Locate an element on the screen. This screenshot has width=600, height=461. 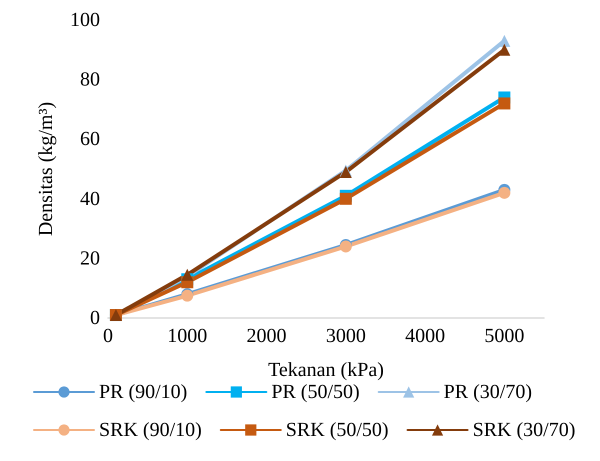
y-tick-label: 60 is located at coordinates (90, 139).